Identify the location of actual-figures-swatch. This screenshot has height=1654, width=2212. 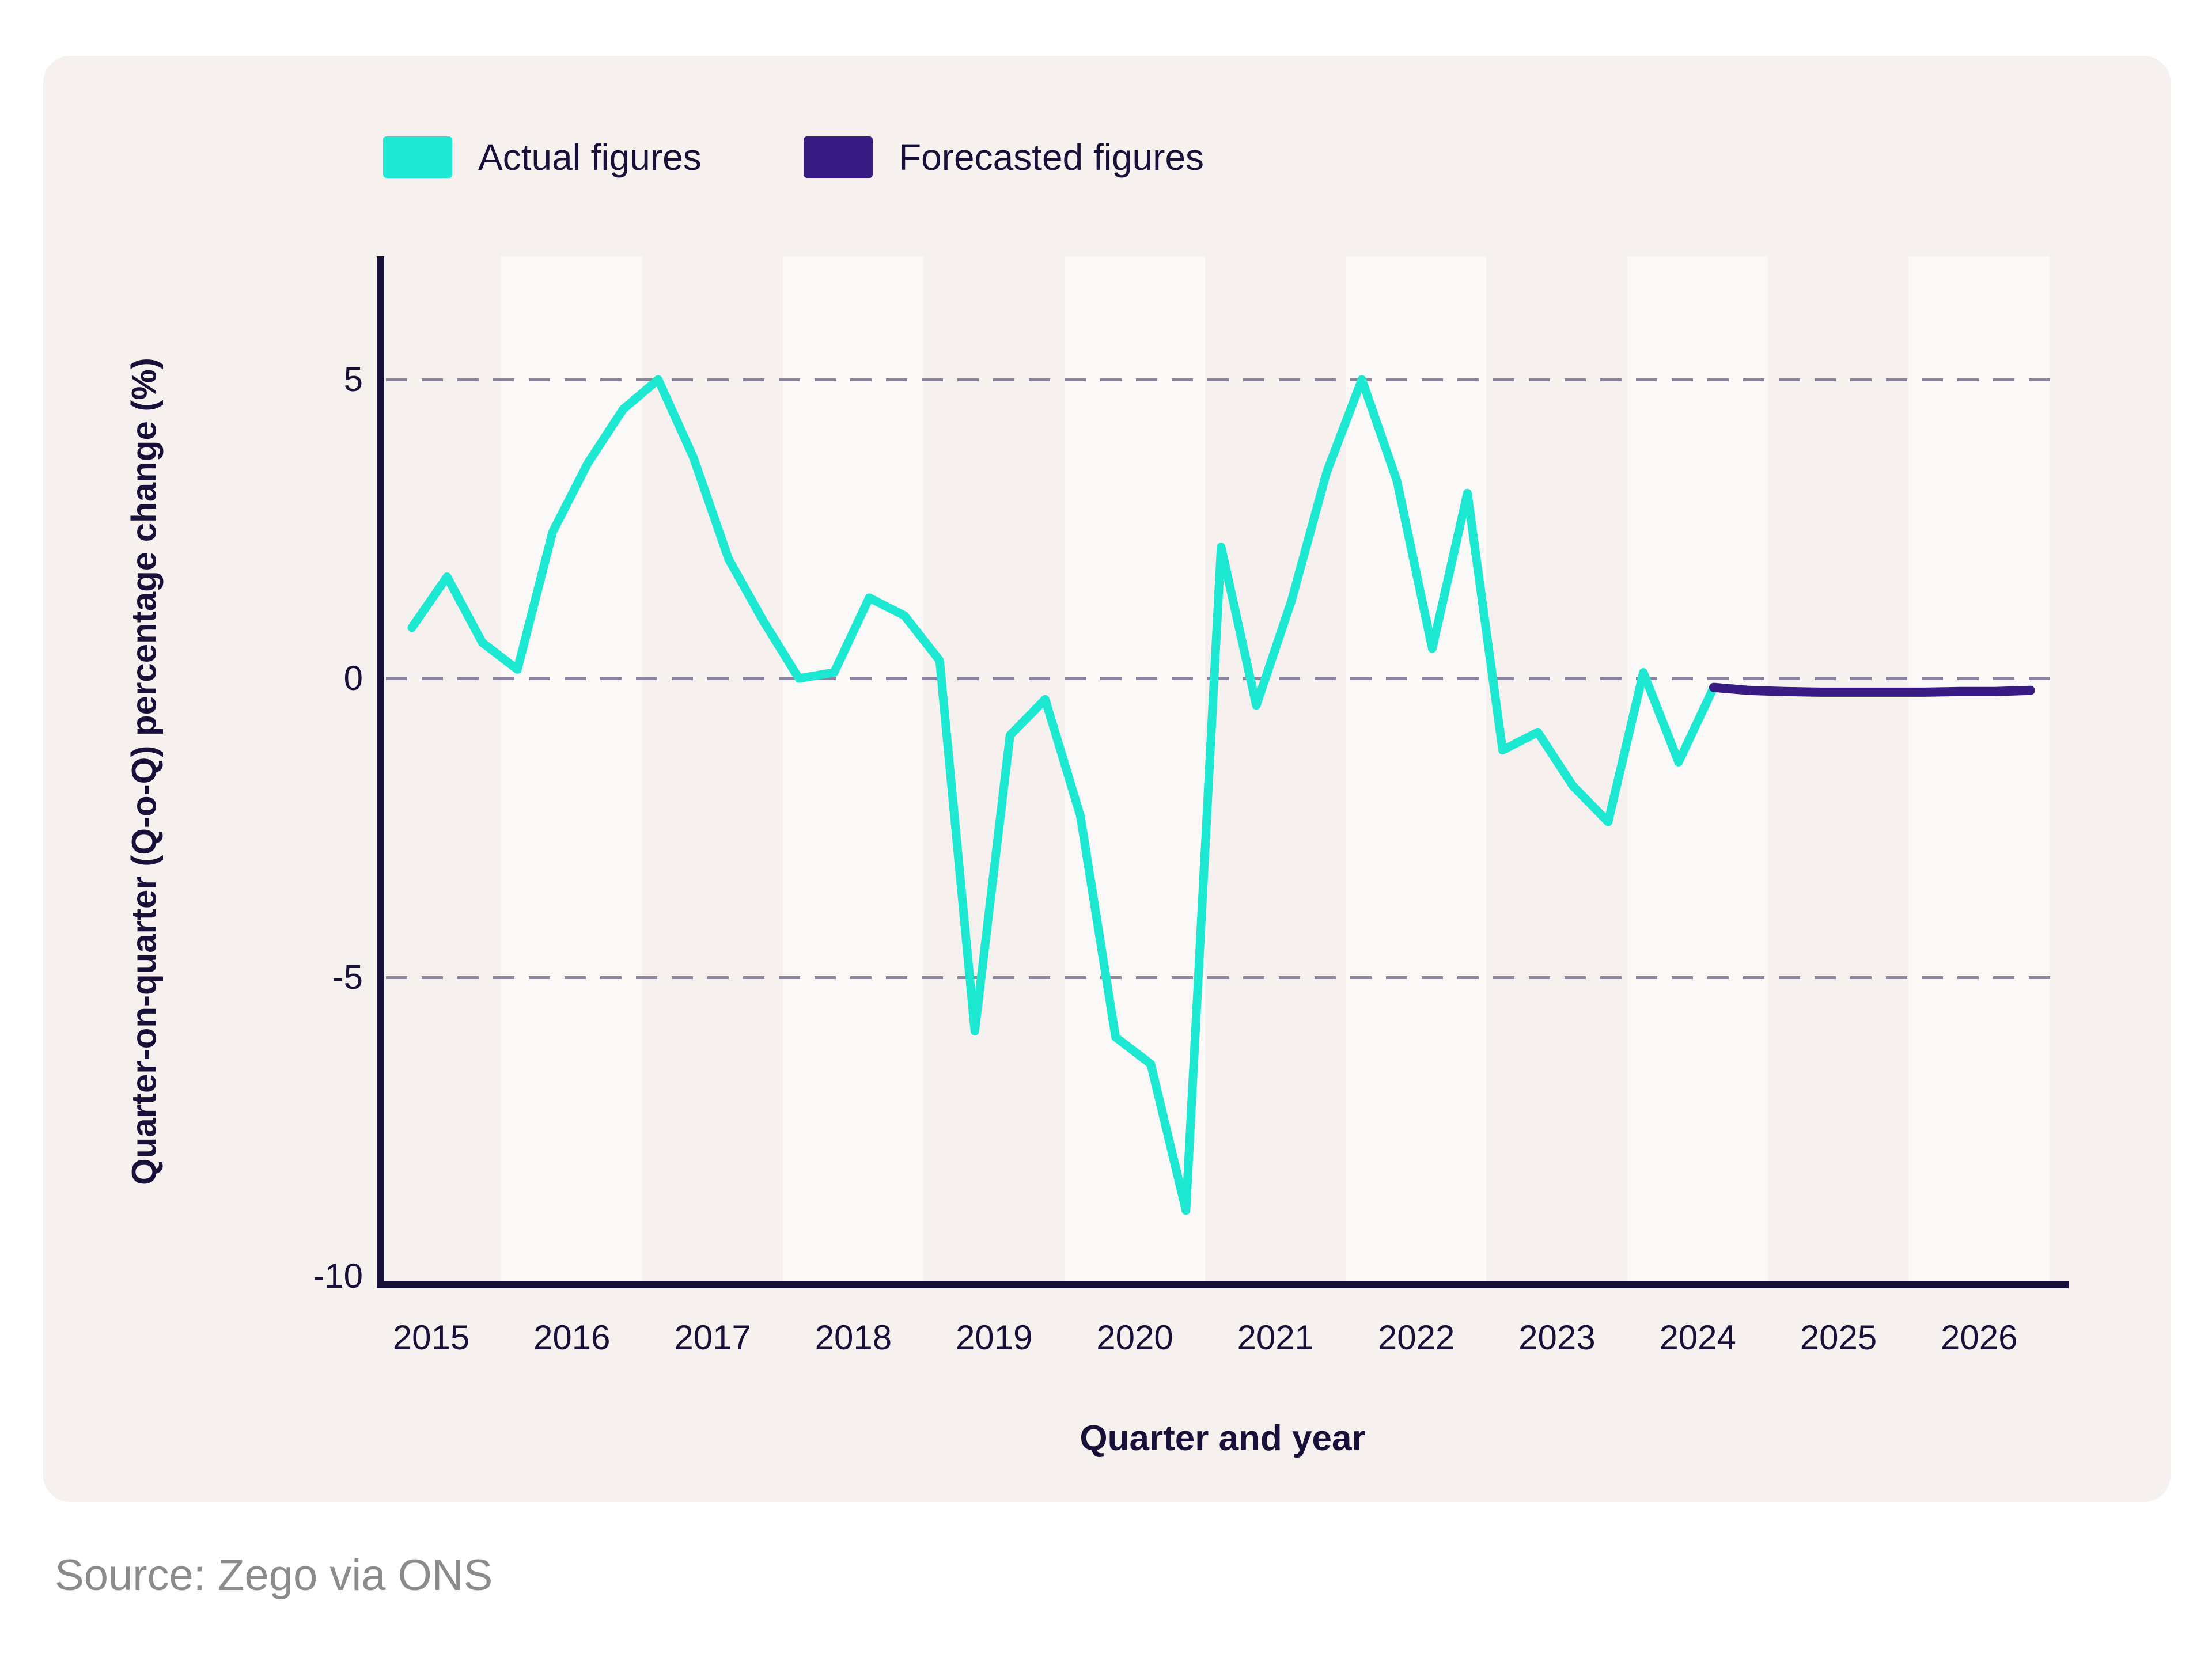
(417, 157).